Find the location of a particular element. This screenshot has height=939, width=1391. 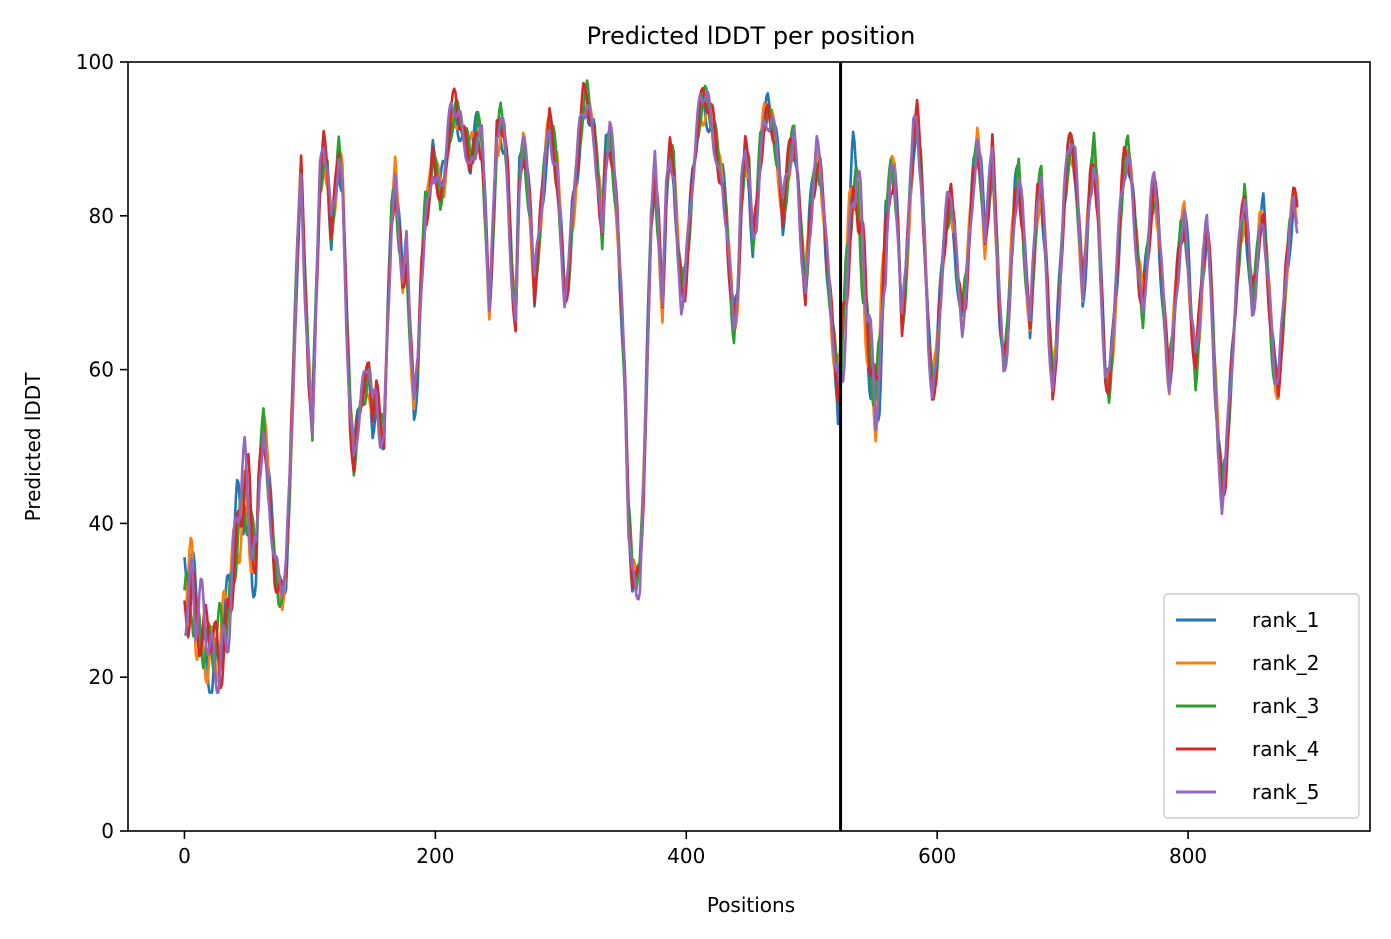

y-tick-label: 0 is located at coordinates (107, 831).